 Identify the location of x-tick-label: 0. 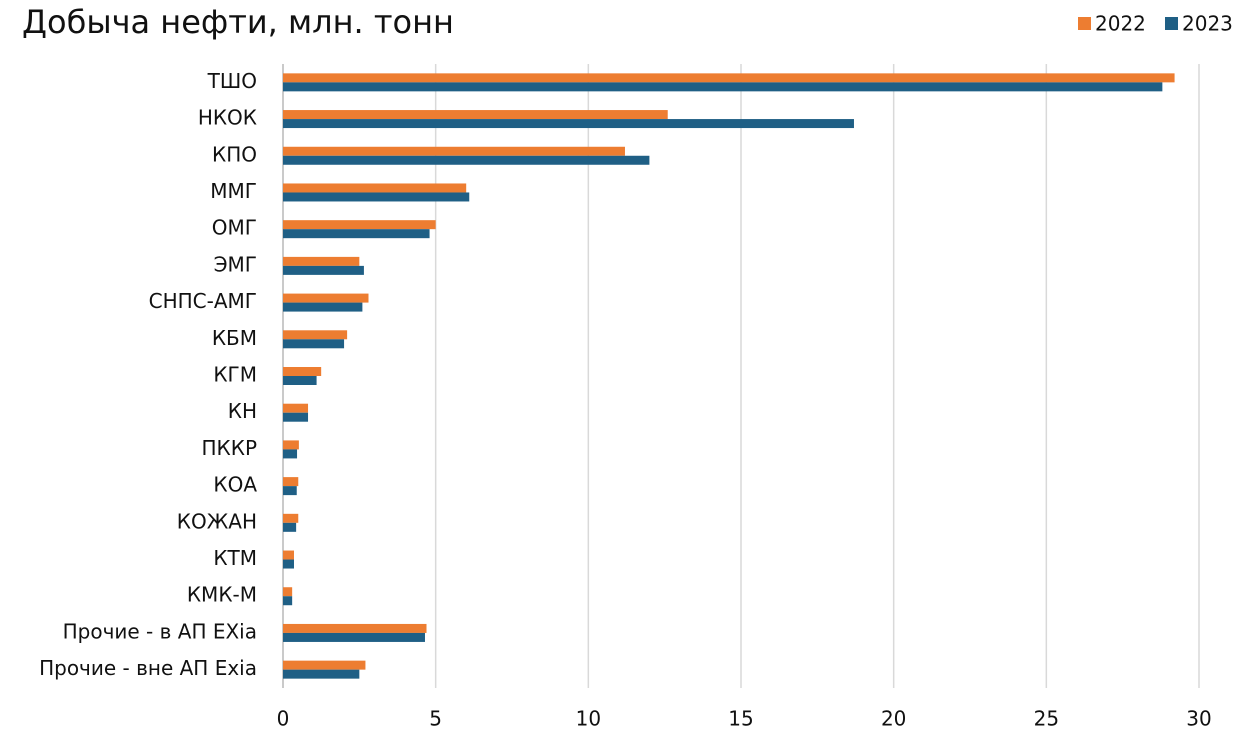
(283, 719).